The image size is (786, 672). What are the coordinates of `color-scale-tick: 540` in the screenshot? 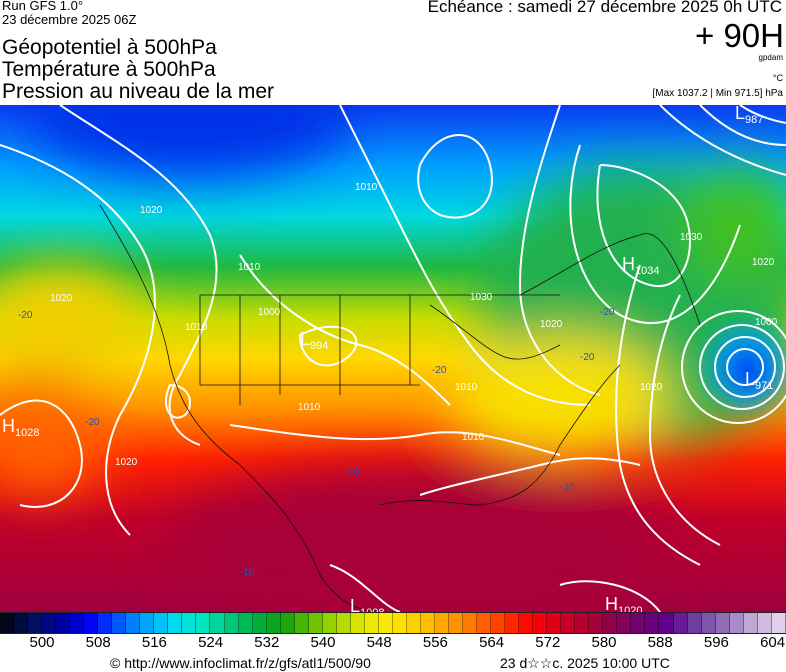 It's located at (323, 642).